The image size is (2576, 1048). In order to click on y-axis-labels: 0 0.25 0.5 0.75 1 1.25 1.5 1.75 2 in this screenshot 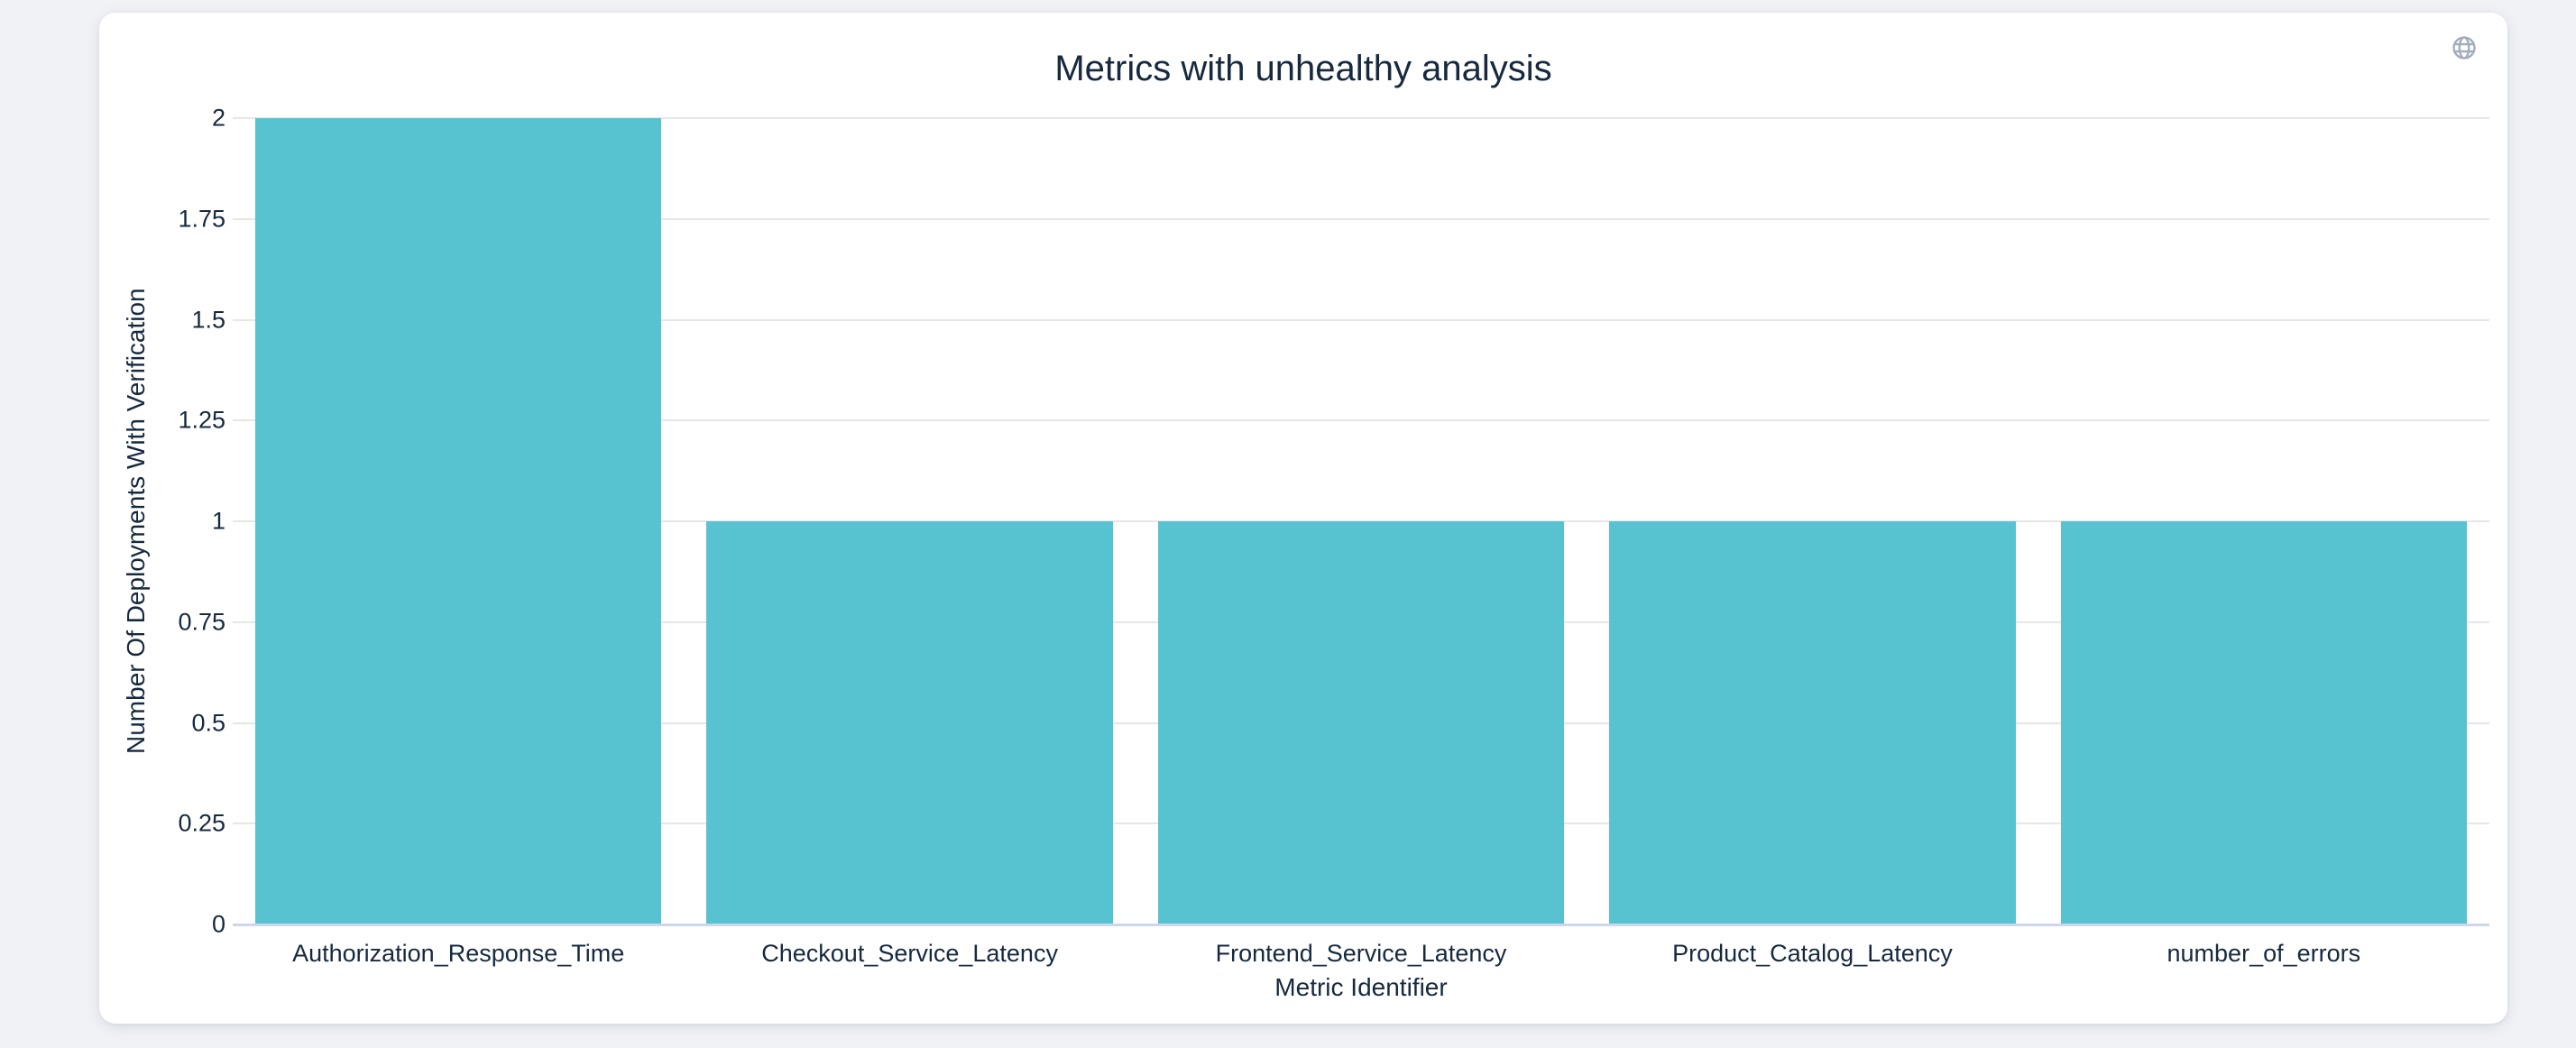, I will do `click(162, 521)`.